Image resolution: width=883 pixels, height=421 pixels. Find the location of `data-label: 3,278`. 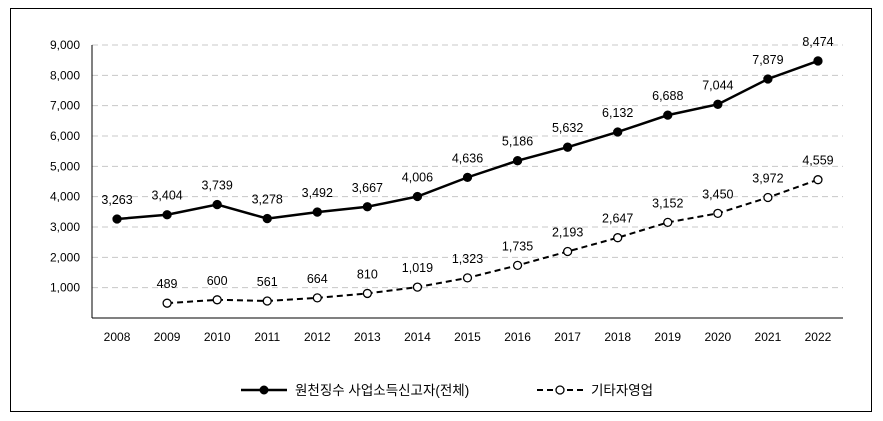

data-label: 3,278 is located at coordinates (267, 200).